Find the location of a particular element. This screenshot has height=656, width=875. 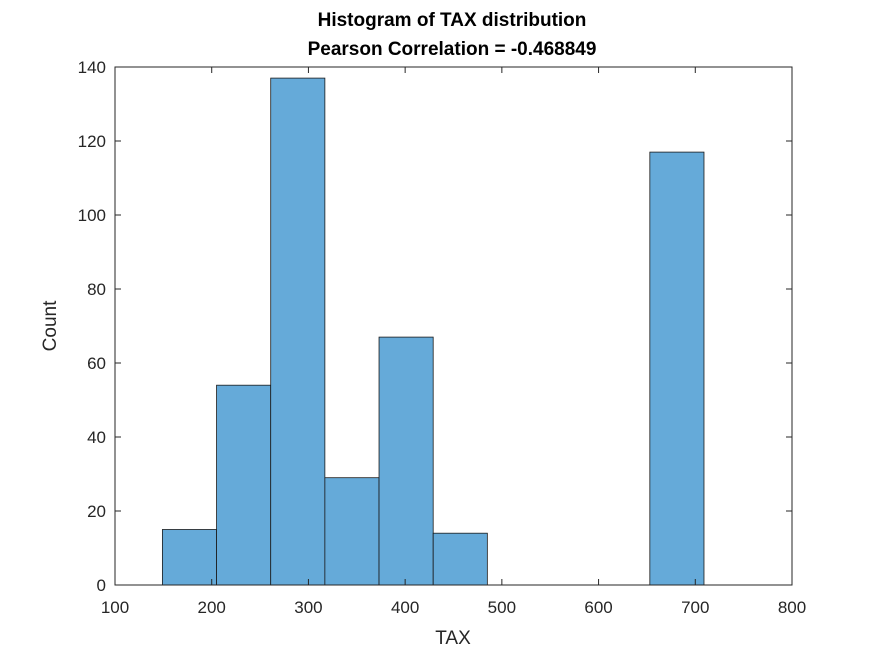

x-tick-label: 500 is located at coordinates (502, 607).